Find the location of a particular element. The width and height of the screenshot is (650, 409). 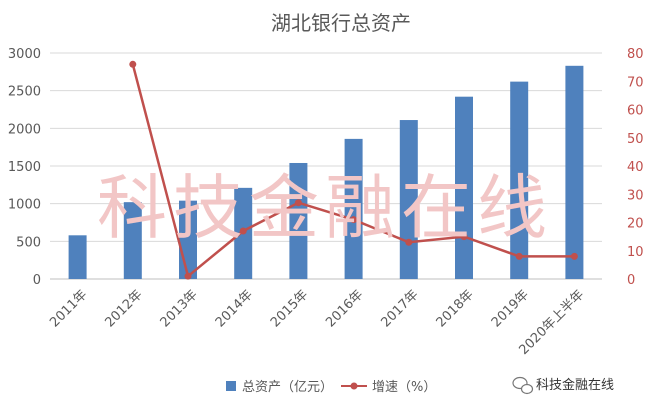

brand: 科技金融在线 is located at coordinates (563, 385).